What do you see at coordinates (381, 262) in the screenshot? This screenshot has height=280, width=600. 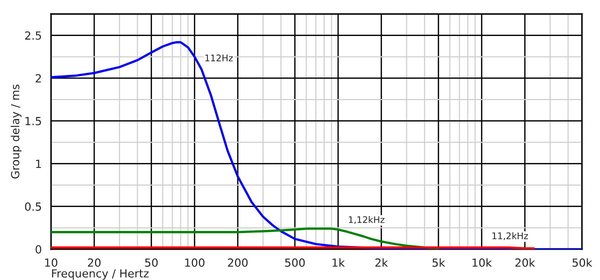 I see `x-tick-label: 2k` at bounding box center [381, 262].